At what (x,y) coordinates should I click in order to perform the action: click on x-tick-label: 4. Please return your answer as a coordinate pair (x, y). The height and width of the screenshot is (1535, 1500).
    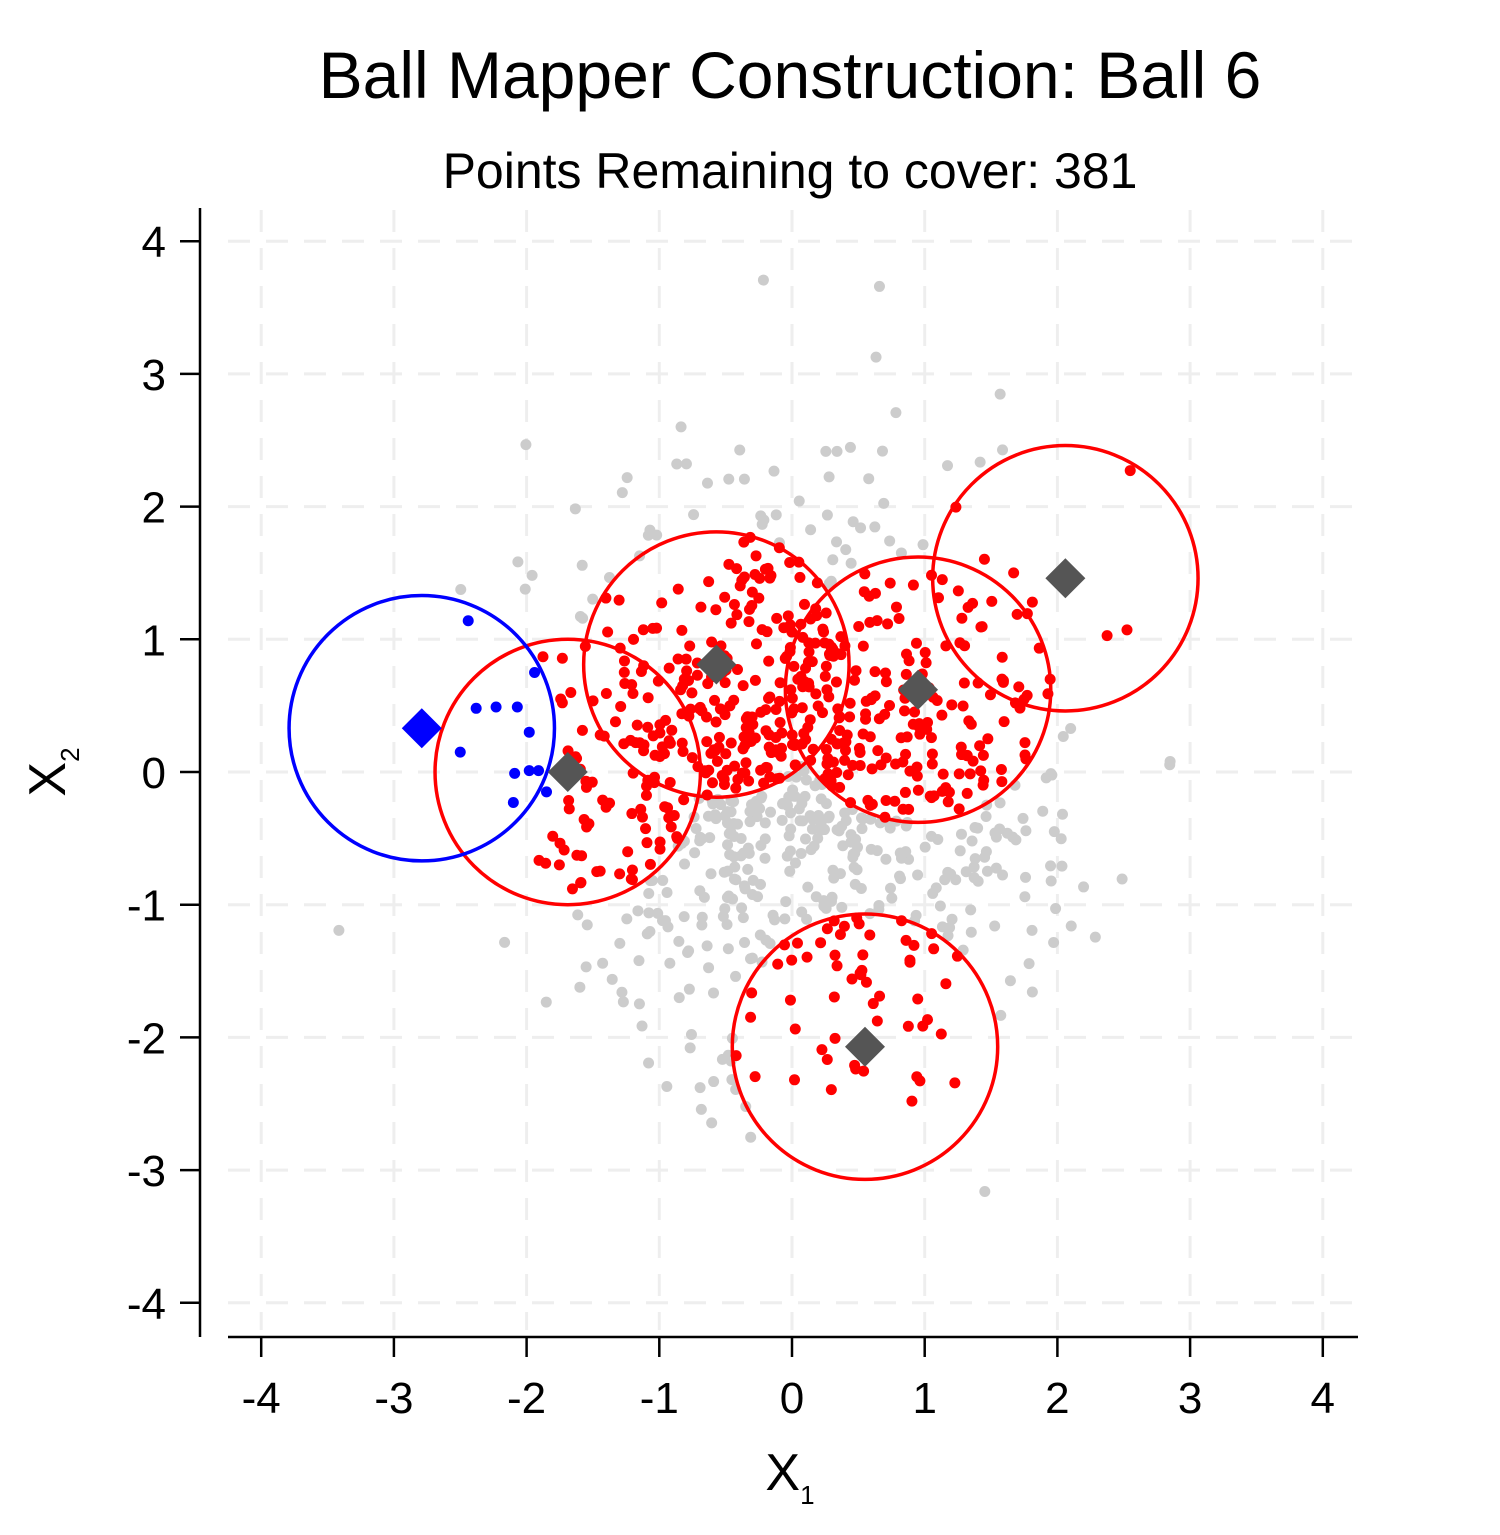
    Looking at the image, I should click on (1323, 1398).